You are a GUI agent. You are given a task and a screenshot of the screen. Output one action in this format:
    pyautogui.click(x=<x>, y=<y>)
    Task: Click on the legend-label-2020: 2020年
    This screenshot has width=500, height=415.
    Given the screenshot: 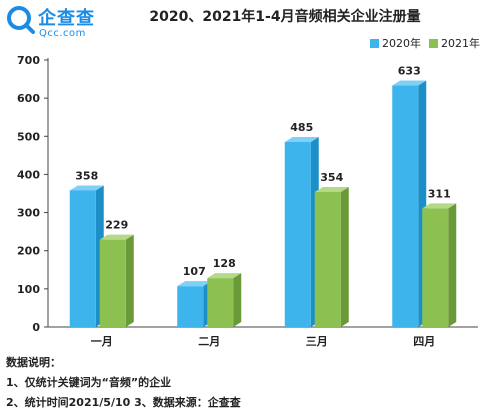 What is the action you would take?
    pyautogui.click(x=401, y=43)
    